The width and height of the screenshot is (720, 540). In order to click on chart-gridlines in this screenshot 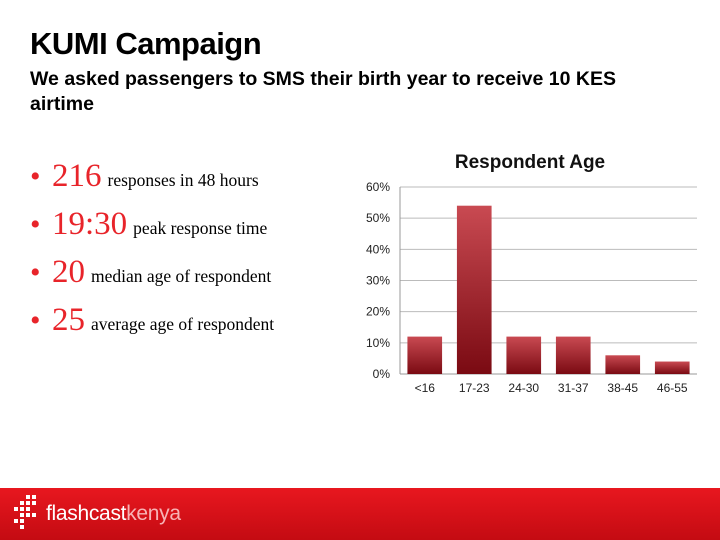, I will do `click(548, 280)`.